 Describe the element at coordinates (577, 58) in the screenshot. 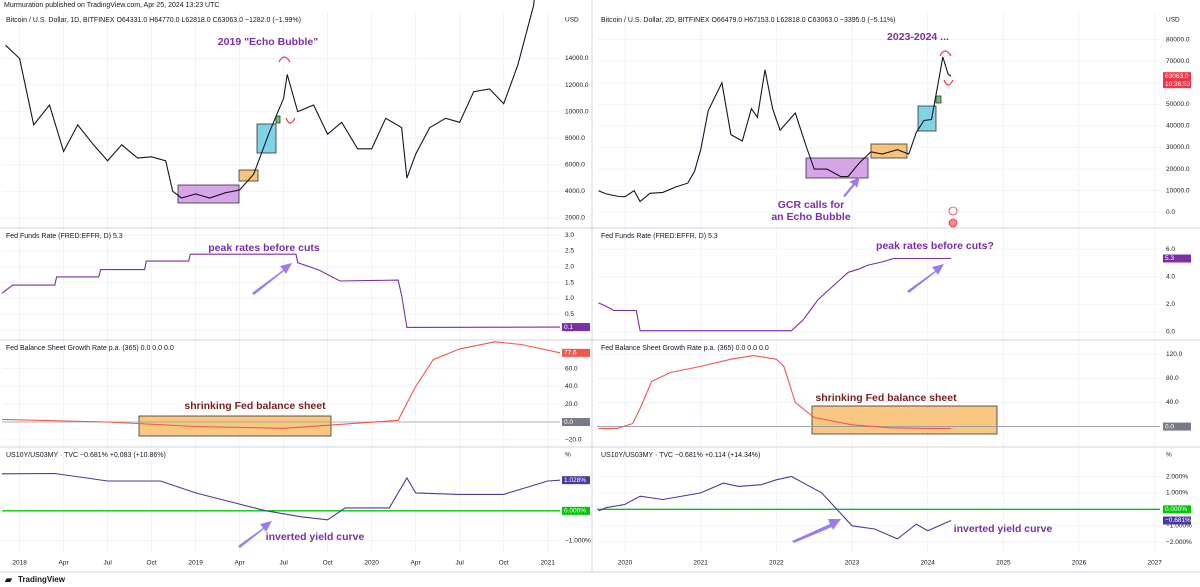

I see `y-tick-label: 14000.0` at that location.